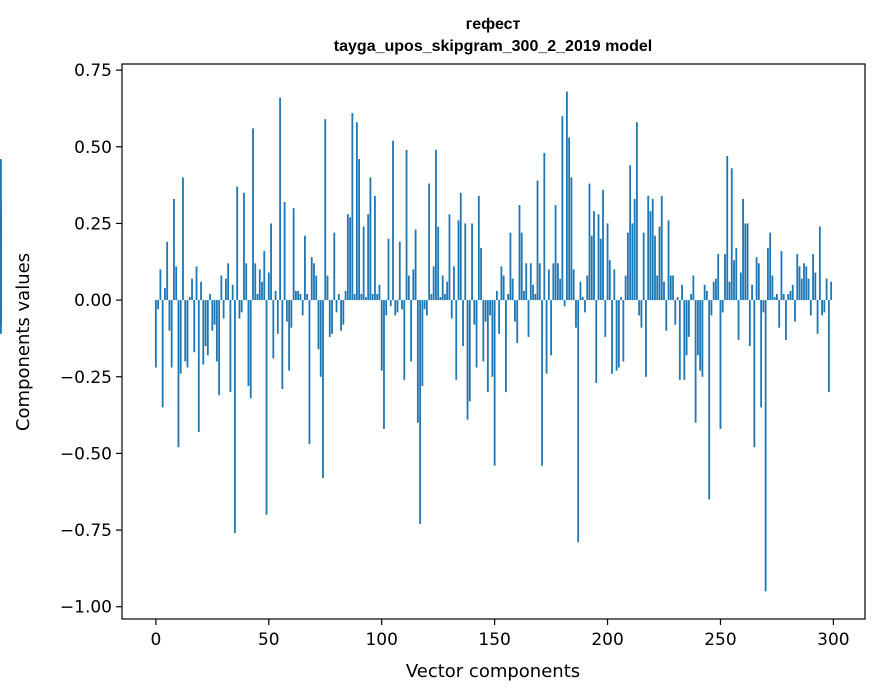 Image resolution: width=880 pixels, height=696 pixels. Describe the element at coordinates (86, 378) in the screenshot. I see `y-tick-label: −0.25` at that location.